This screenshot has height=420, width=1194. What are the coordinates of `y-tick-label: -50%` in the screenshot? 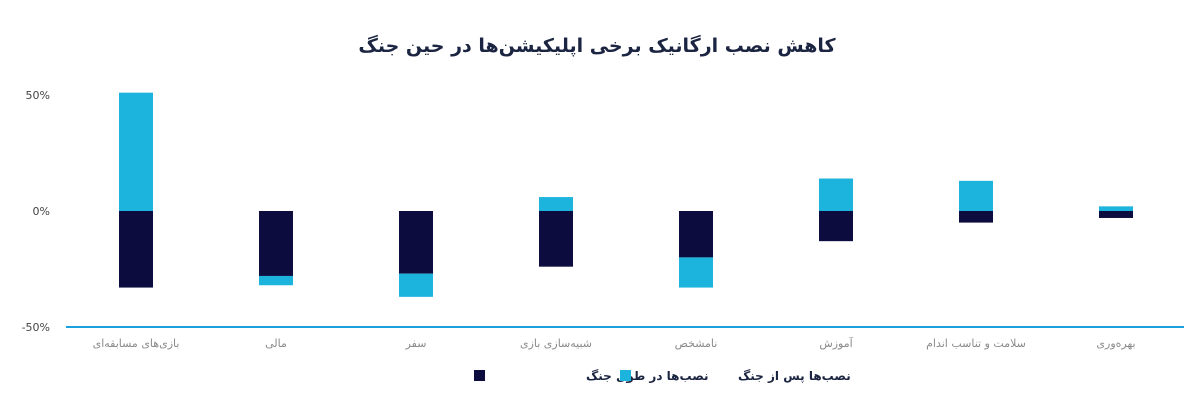 It's located at (36, 327).